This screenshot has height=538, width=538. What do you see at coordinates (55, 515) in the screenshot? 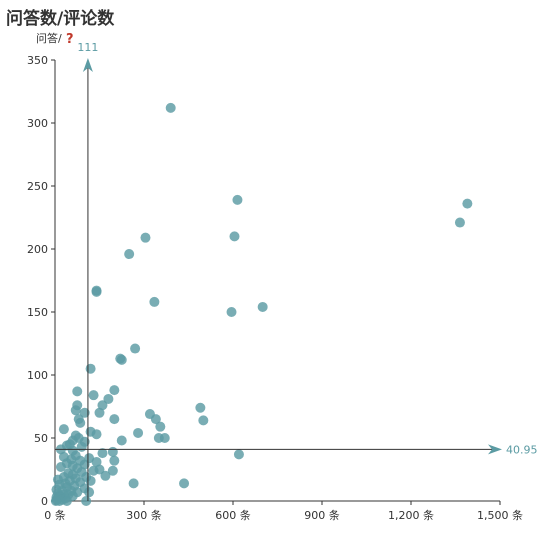
I see `x-tick-label: 0 条` at bounding box center [55, 515].